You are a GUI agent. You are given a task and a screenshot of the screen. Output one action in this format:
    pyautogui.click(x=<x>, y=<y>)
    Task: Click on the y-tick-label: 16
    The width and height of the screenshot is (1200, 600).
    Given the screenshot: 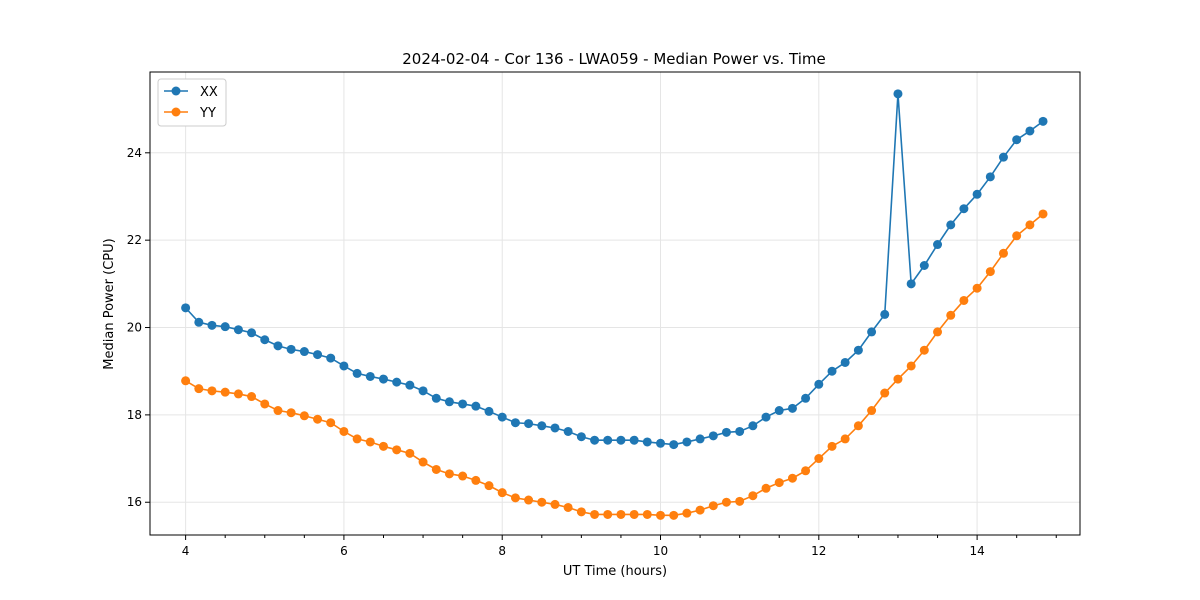 What is the action you would take?
    pyautogui.click(x=134, y=502)
    